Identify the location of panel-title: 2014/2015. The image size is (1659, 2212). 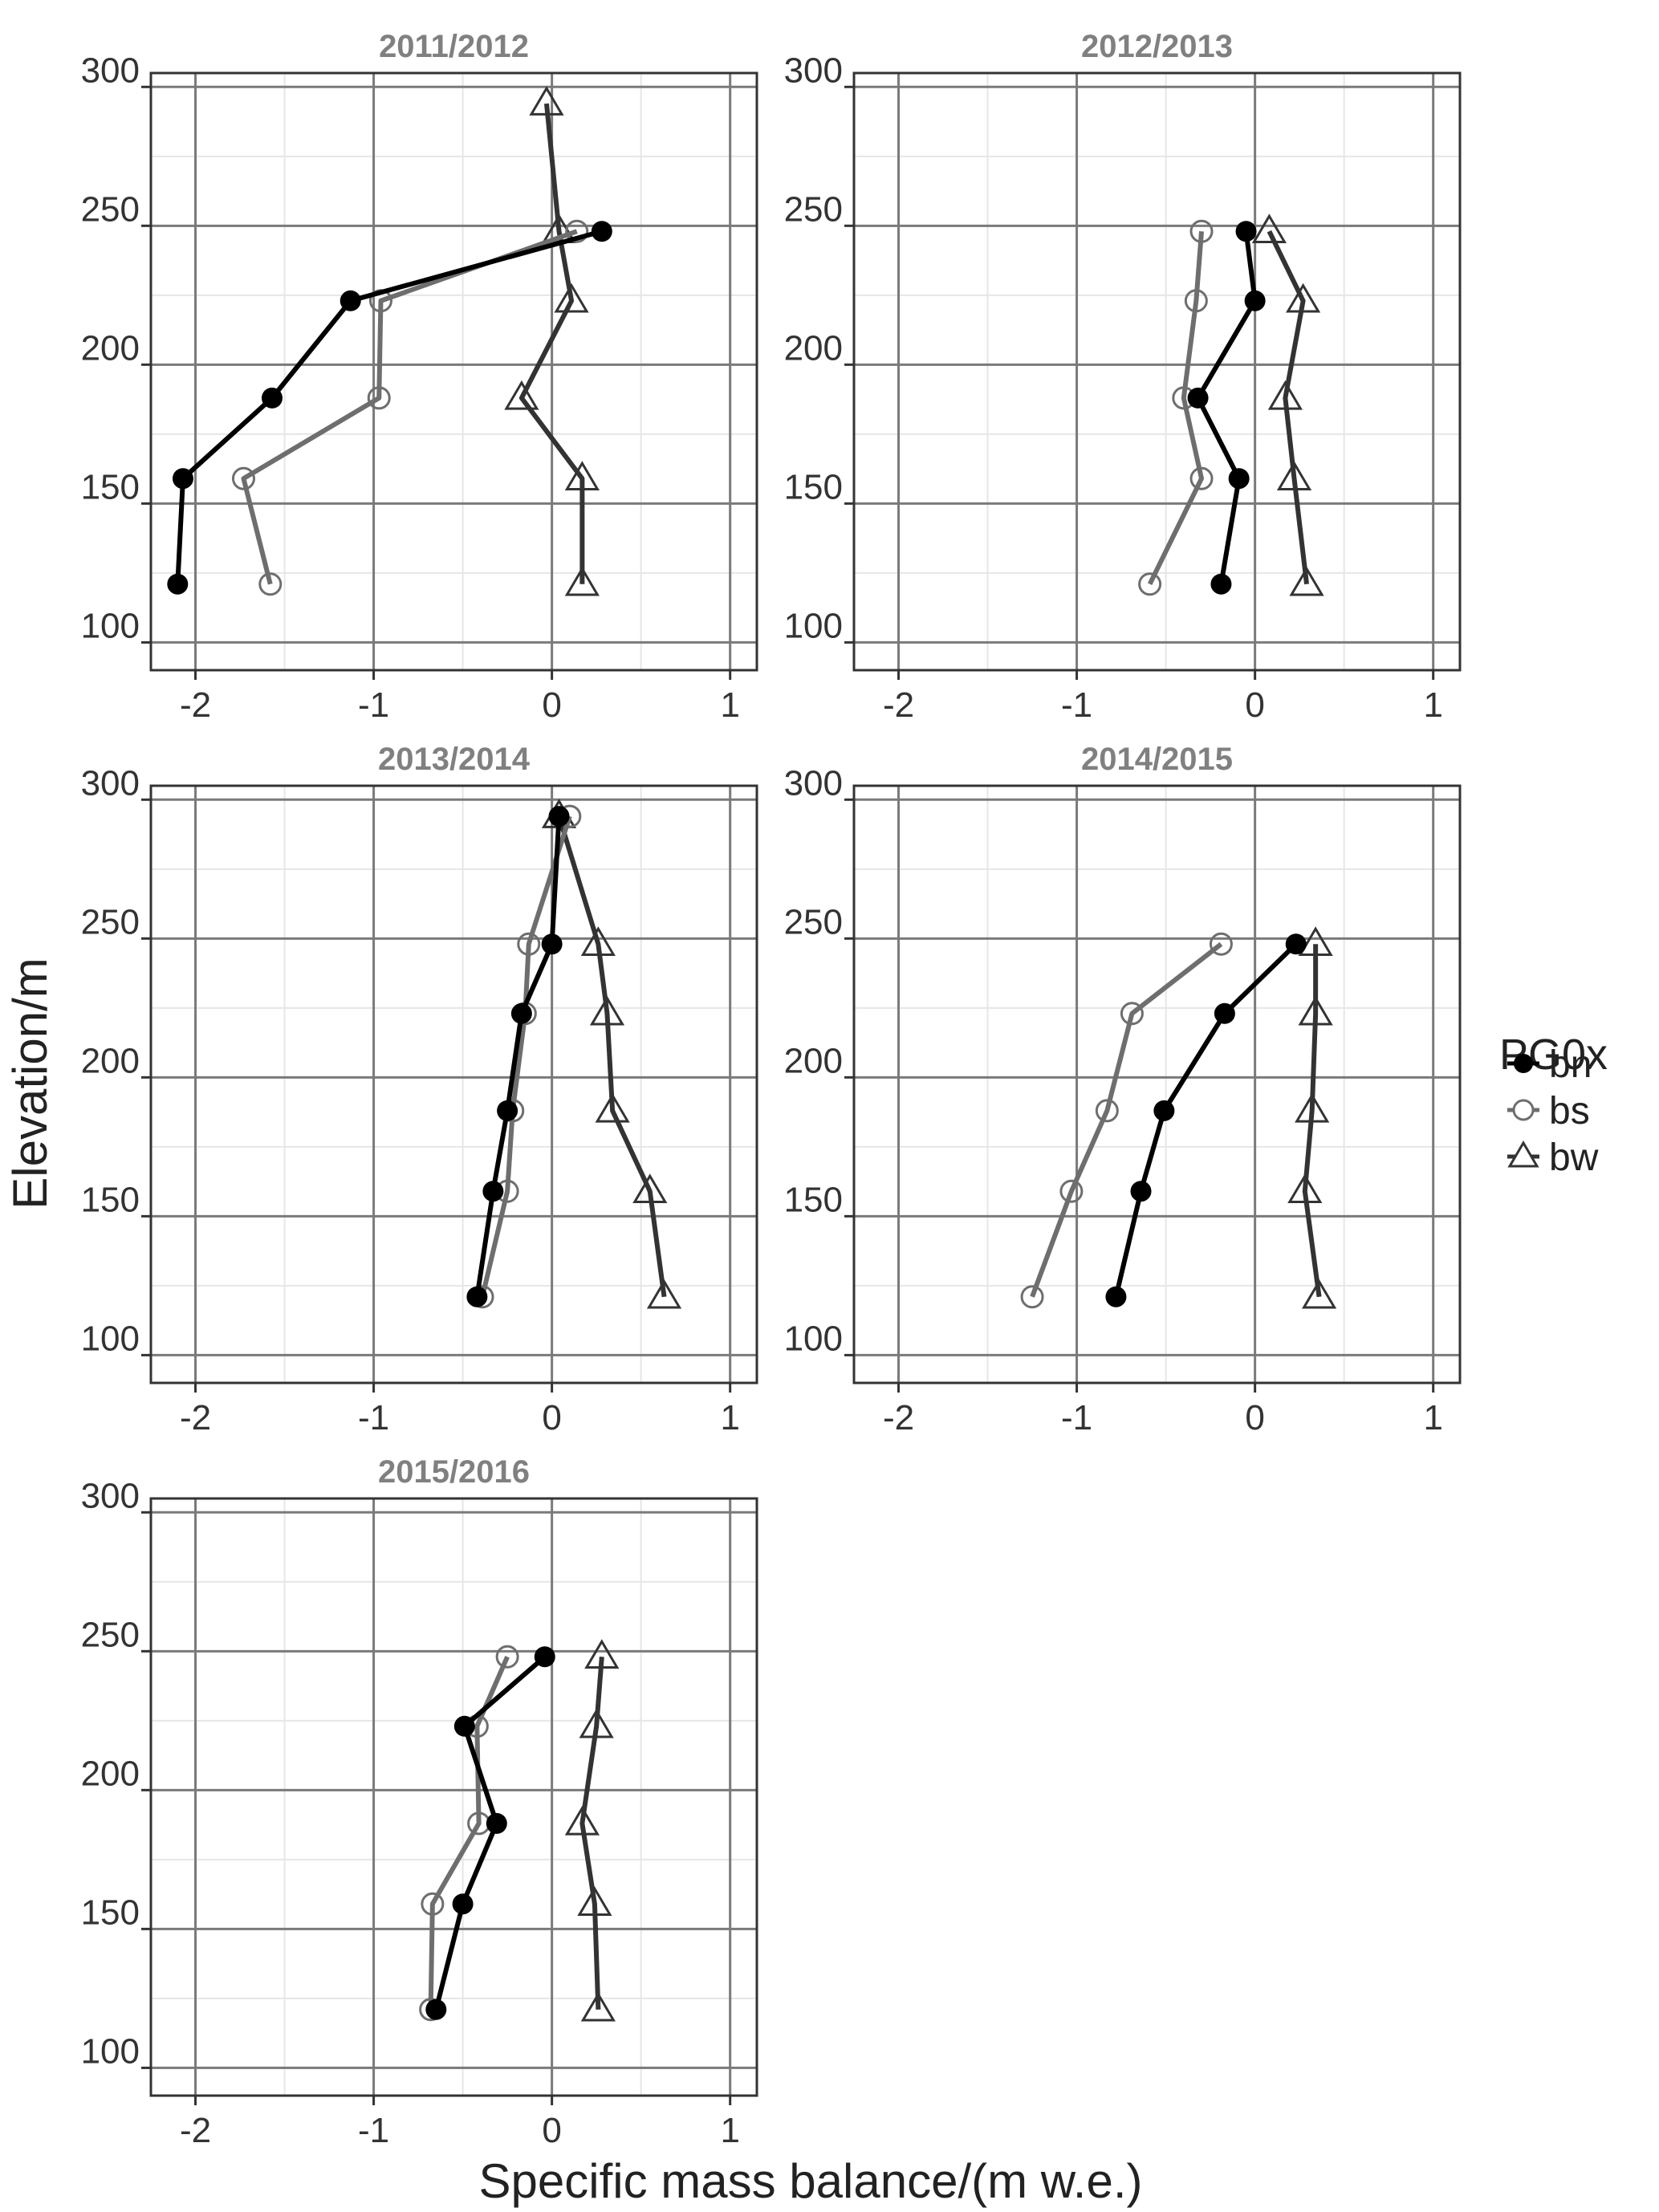
(1157, 760).